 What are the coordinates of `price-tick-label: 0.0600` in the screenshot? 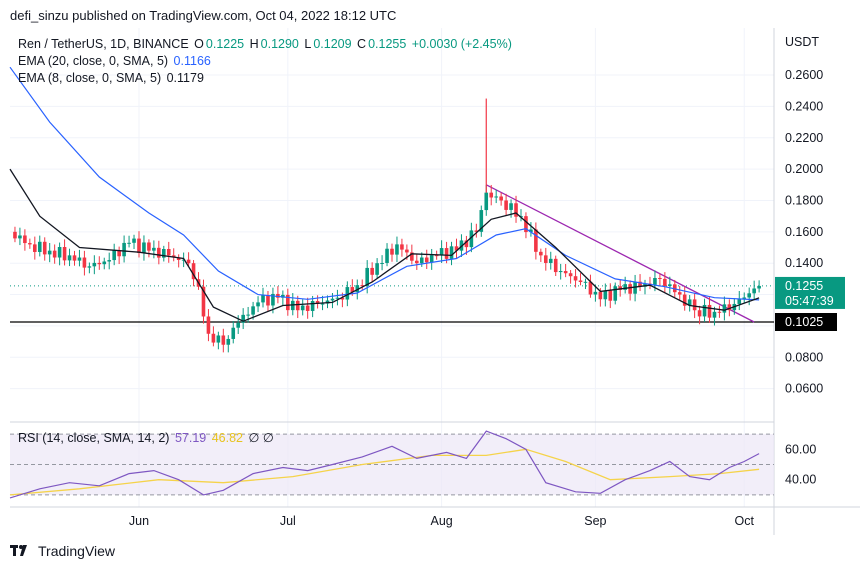 It's located at (804, 389).